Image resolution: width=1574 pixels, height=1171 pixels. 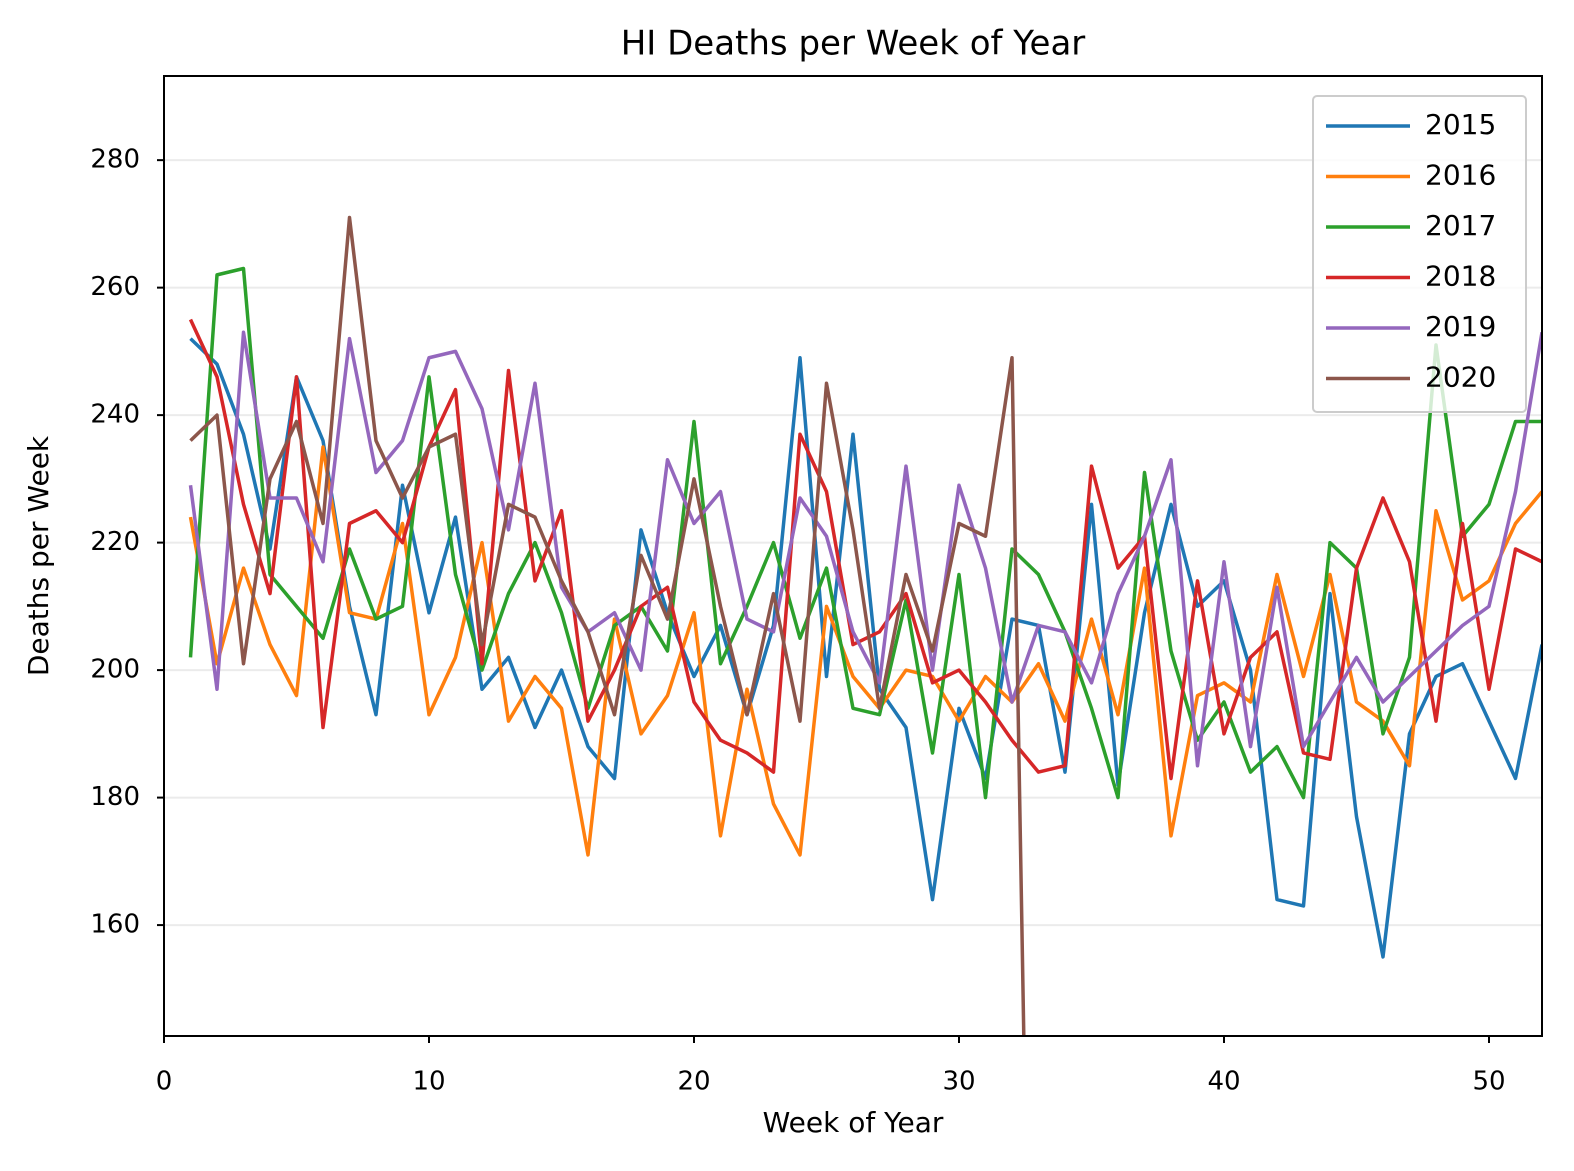 I want to click on y-tick-label: 180, so click(x=115, y=797).